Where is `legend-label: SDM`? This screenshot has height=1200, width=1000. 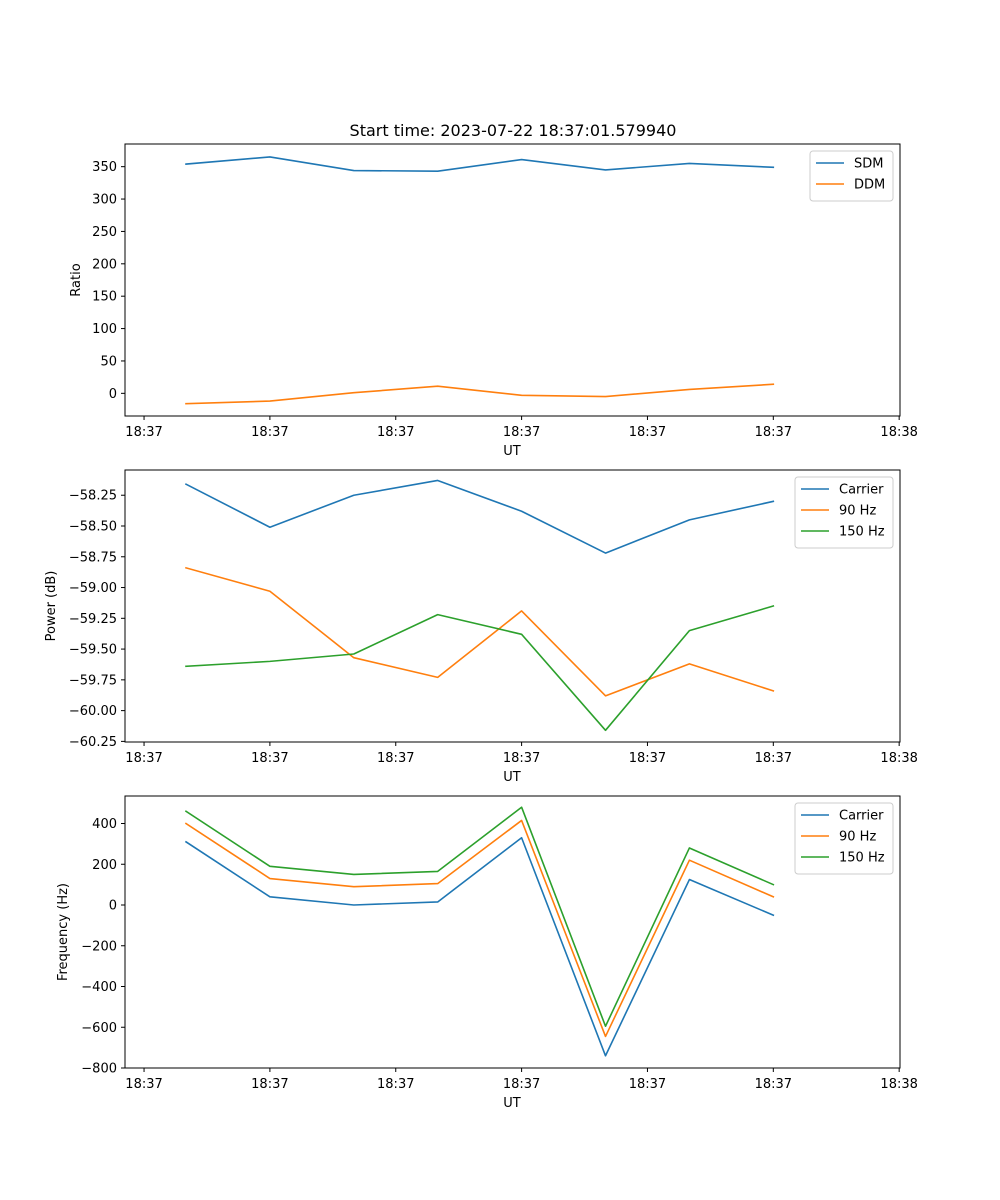 legend-label: SDM is located at coordinates (868, 164).